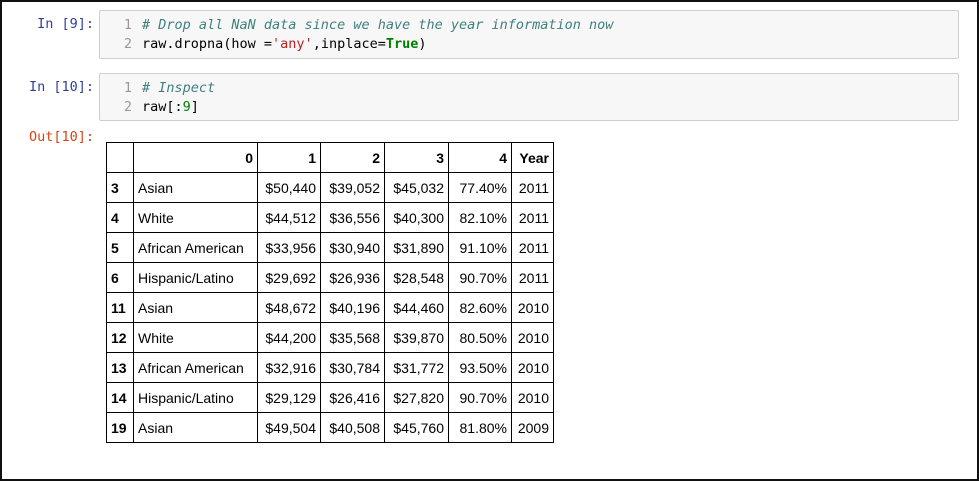  I want to click on code-cell: 1 # Inspect 2 raw[:9], so click(529, 97).